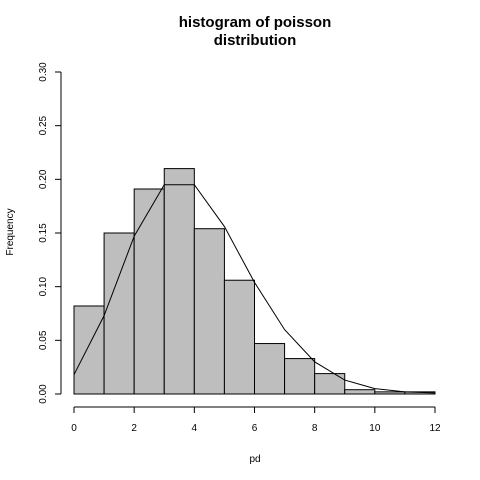 Image resolution: width=480 pixels, height=480 pixels. Describe the element at coordinates (74, 428) in the screenshot. I see `x-tick-label-0: 0` at that location.